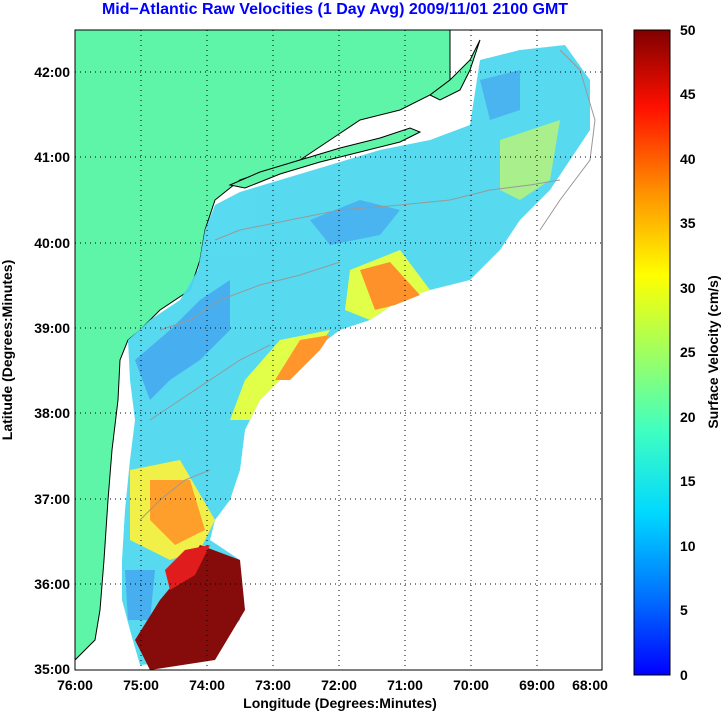 The width and height of the screenshot is (724, 714). What do you see at coordinates (52, 669) in the screenshot?
I see `y-tick: 35:00` at bounding box center [52, 669].